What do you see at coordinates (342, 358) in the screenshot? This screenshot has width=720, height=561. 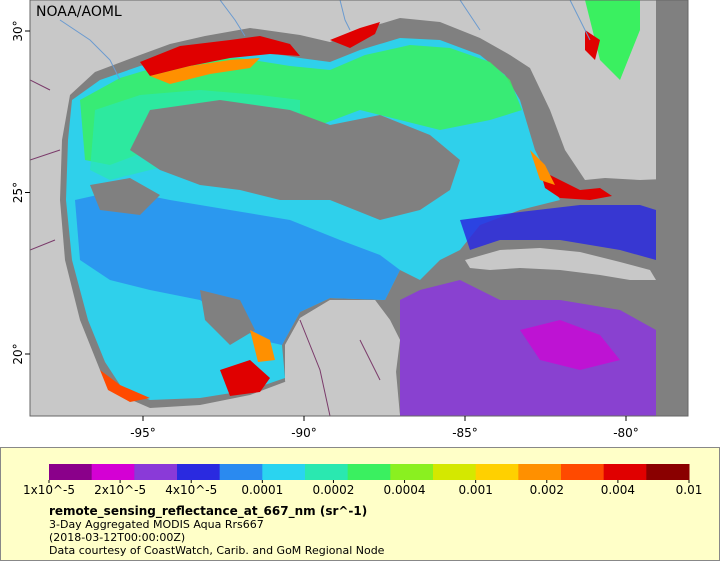 I see `yucatan-landmass` at bounding box center [342, 358].